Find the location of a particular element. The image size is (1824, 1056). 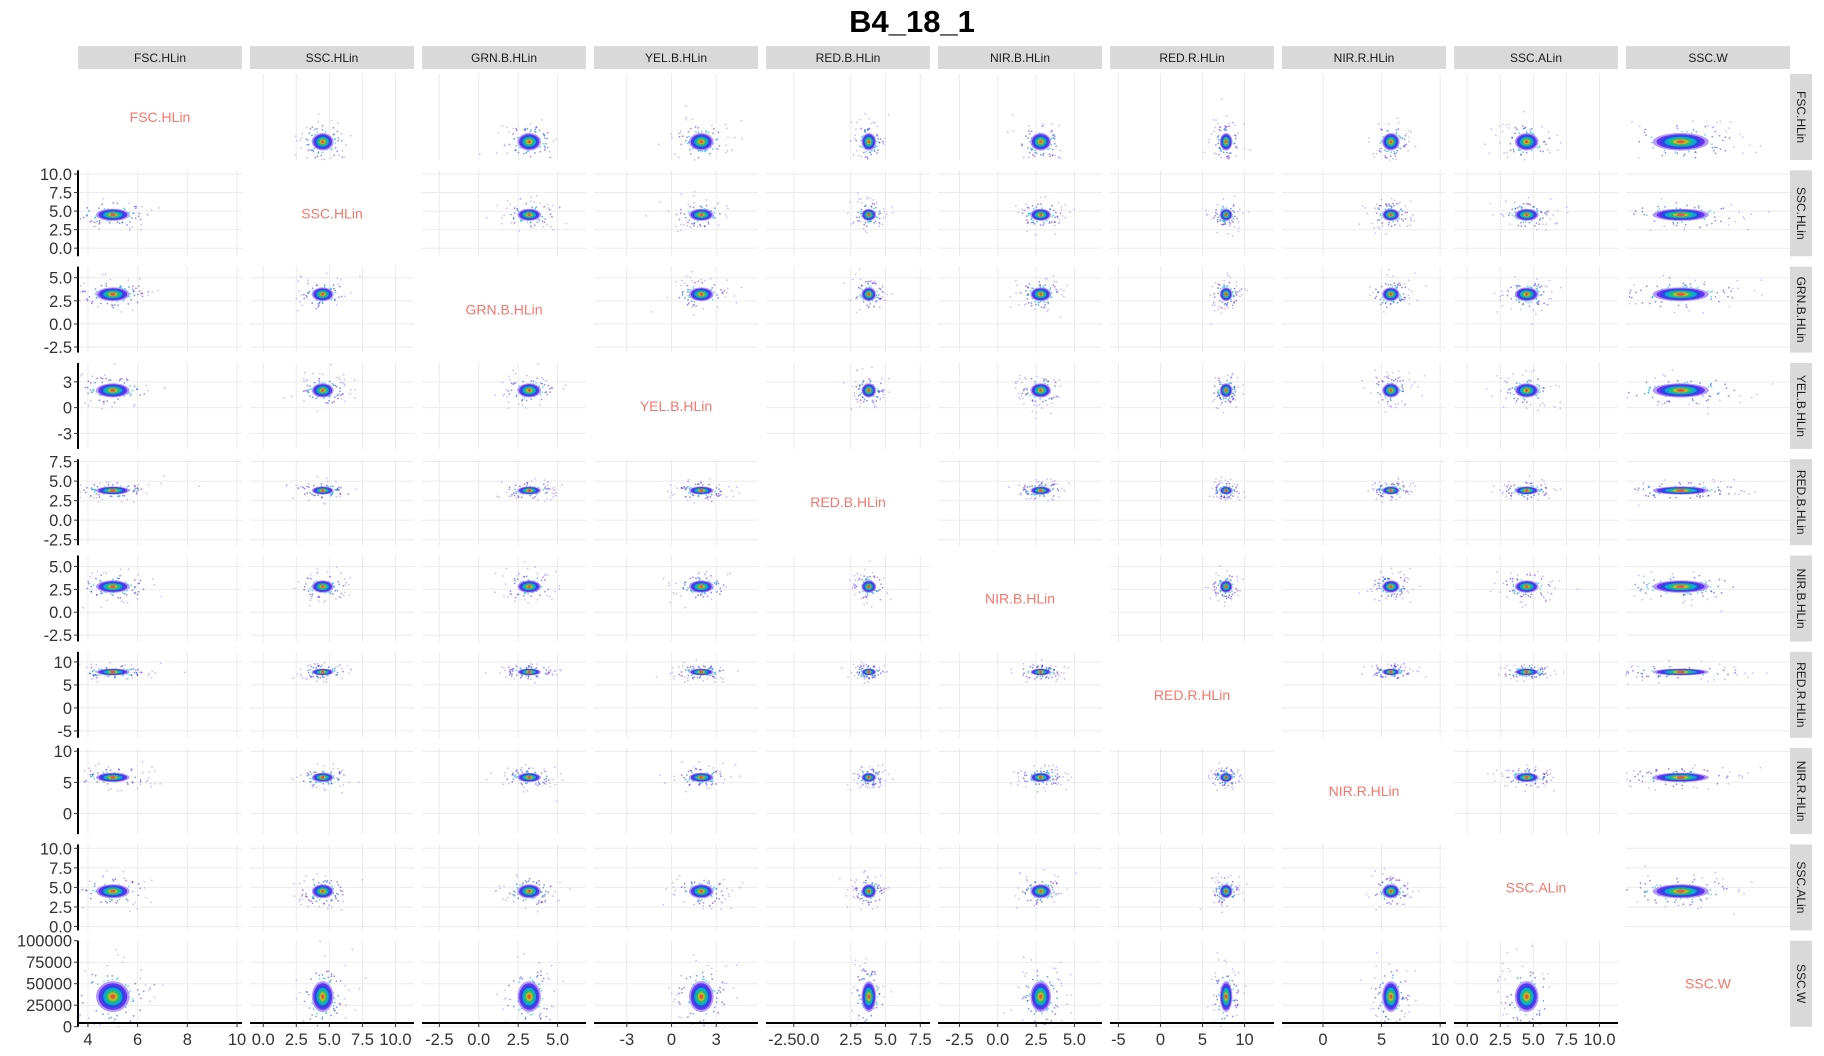

strip-label: YEL.B.HLin is located at coordinates (1801, 406).